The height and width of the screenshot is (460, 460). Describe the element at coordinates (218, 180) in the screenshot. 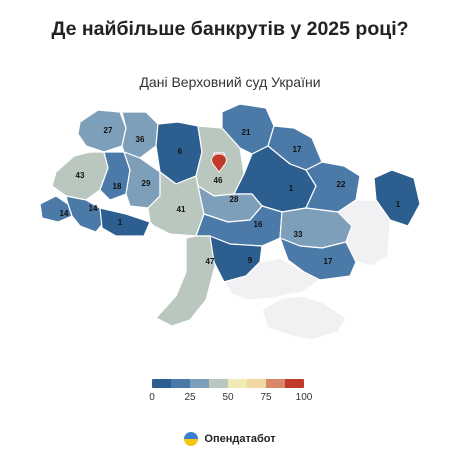

I see `region-value-kyiv-oblast: 46` at that location.